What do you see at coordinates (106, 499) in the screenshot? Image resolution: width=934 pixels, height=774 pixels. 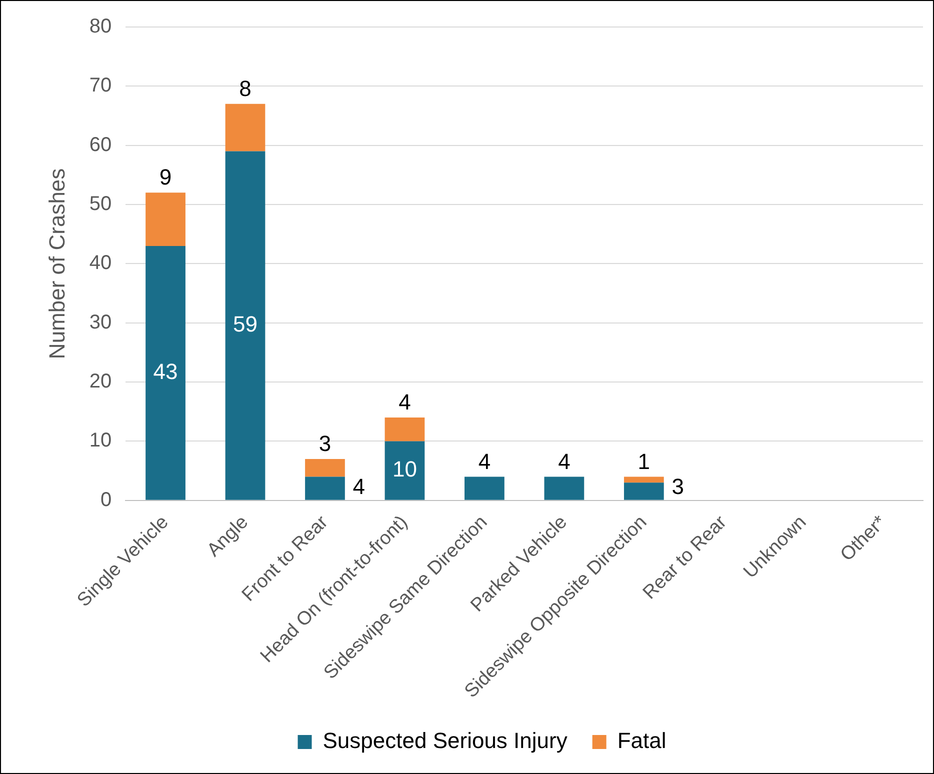 I see `y-tick-label: 0` at bounding box center [106, 499].